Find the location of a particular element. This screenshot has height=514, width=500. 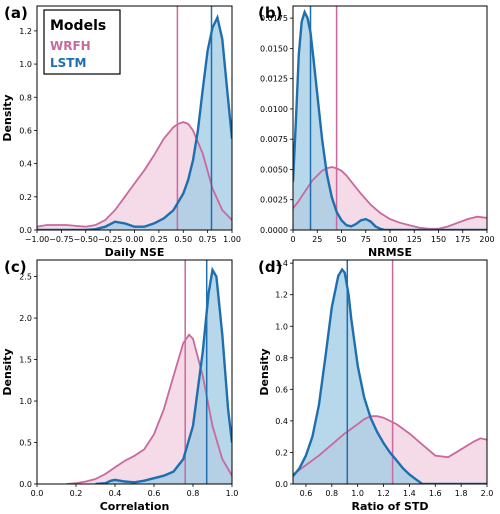

x-tick-label: 0.25 is located at coordinates (159, 239).